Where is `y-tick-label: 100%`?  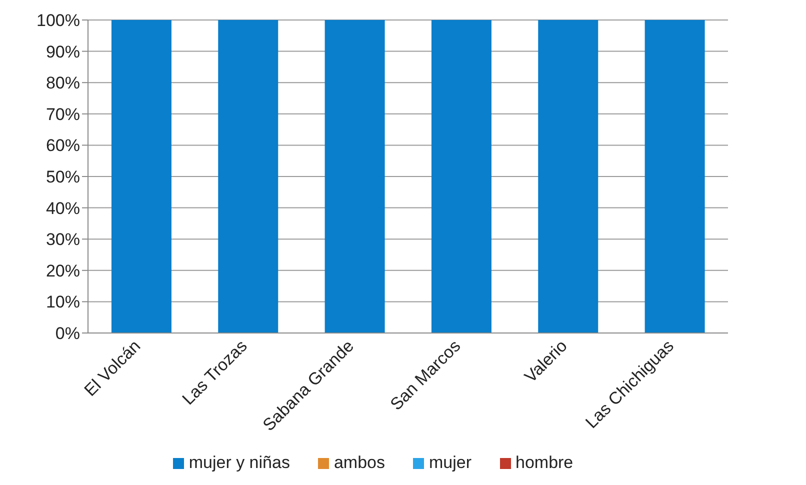
y-tick-label: 100% is located at coordinates (58, 20).